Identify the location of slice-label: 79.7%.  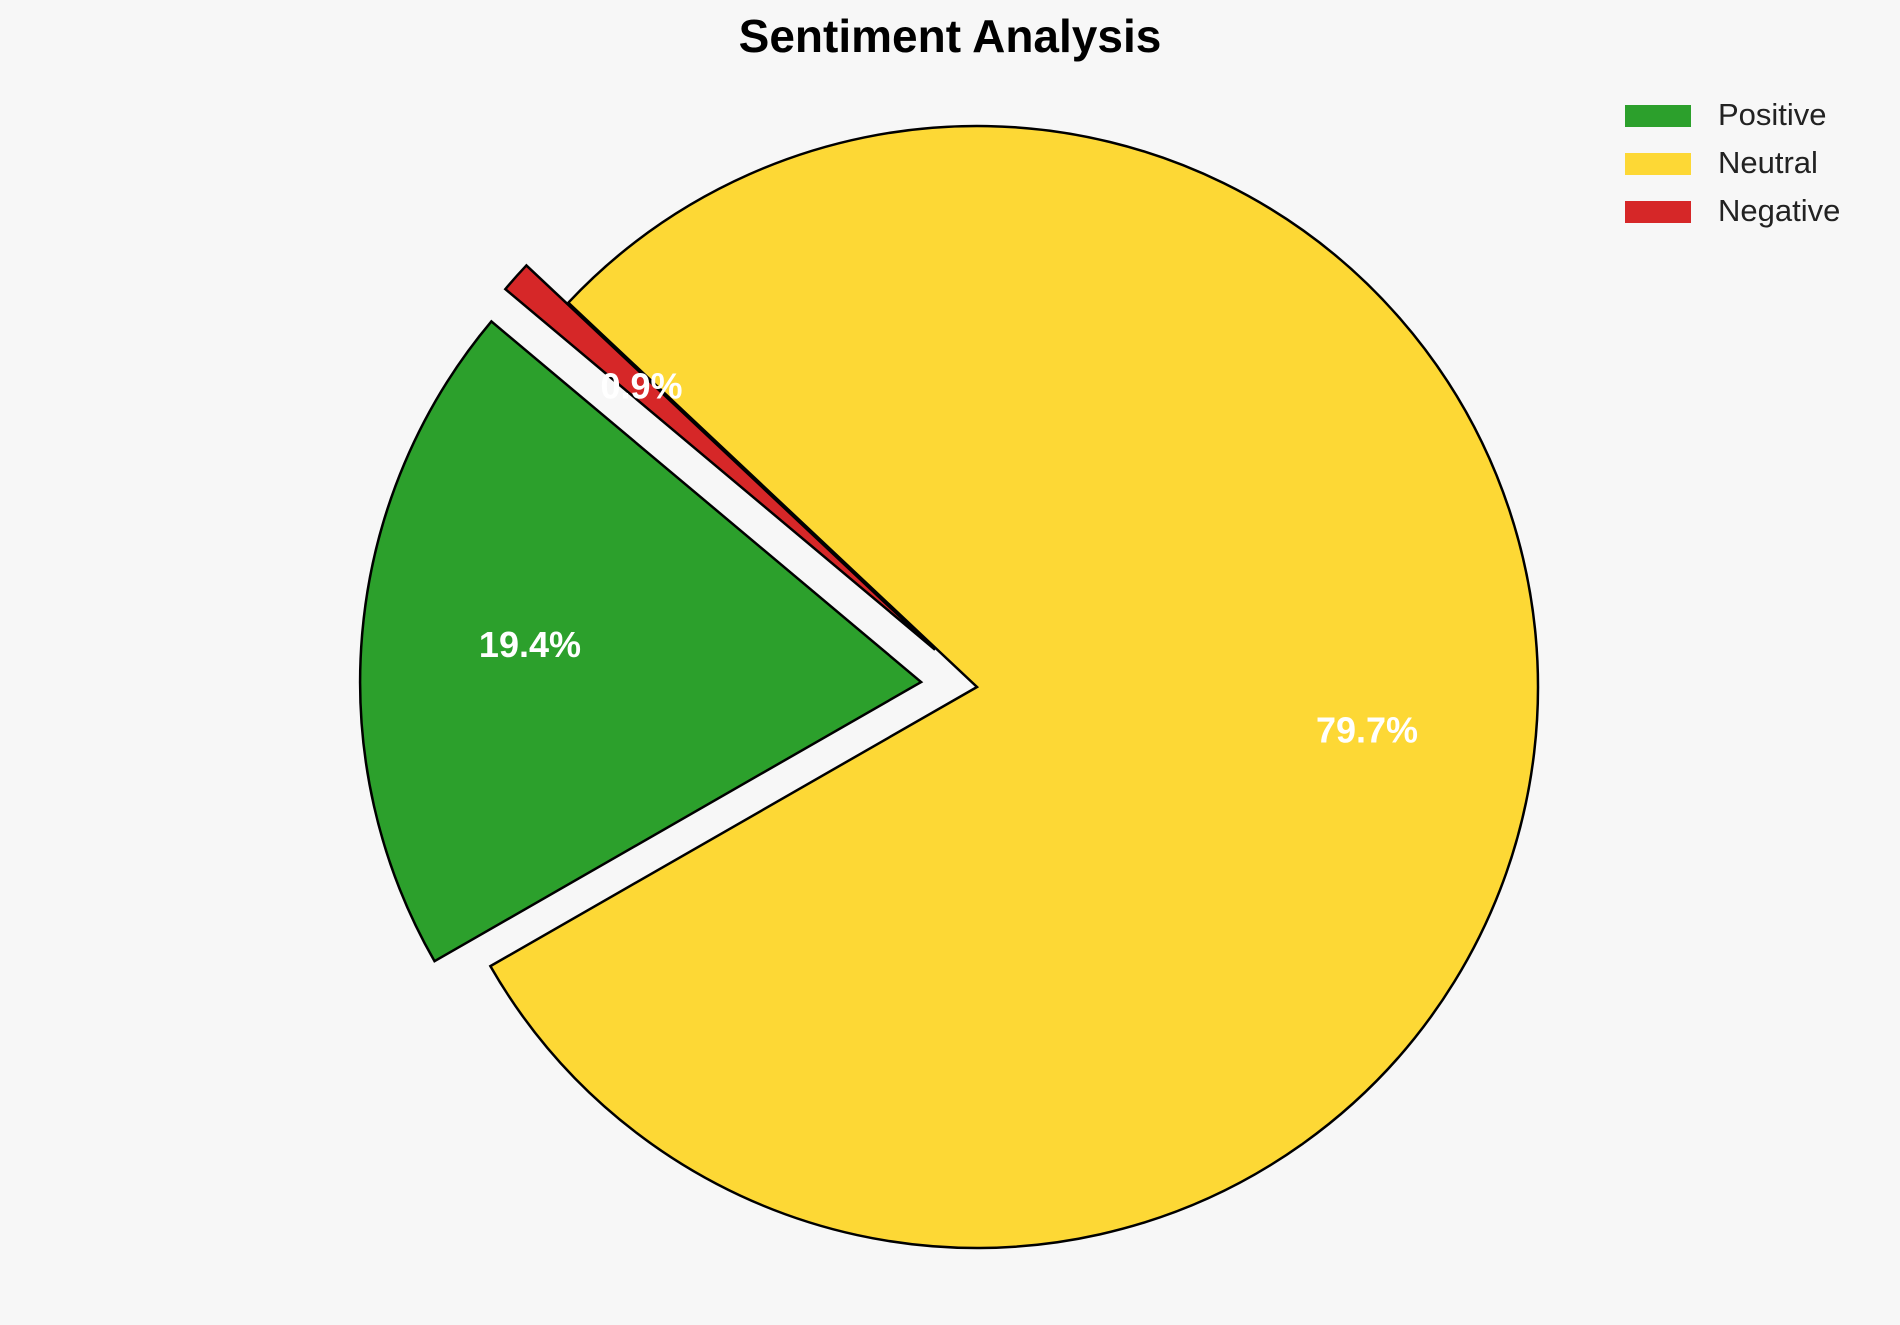
(1367, 729).